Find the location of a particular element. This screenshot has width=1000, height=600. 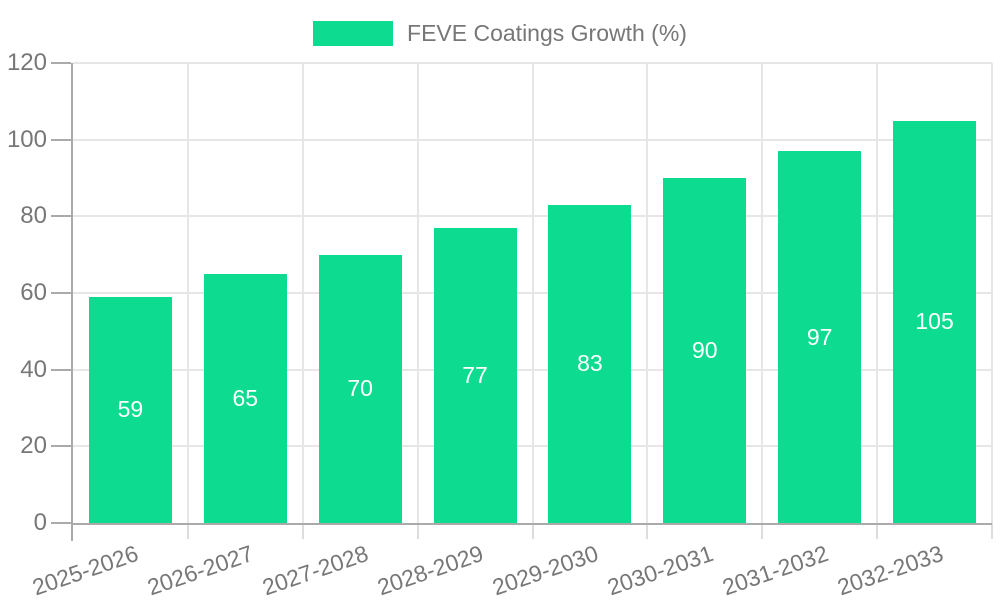

bar-value-label: 77 is located at coordinates (475, 374).